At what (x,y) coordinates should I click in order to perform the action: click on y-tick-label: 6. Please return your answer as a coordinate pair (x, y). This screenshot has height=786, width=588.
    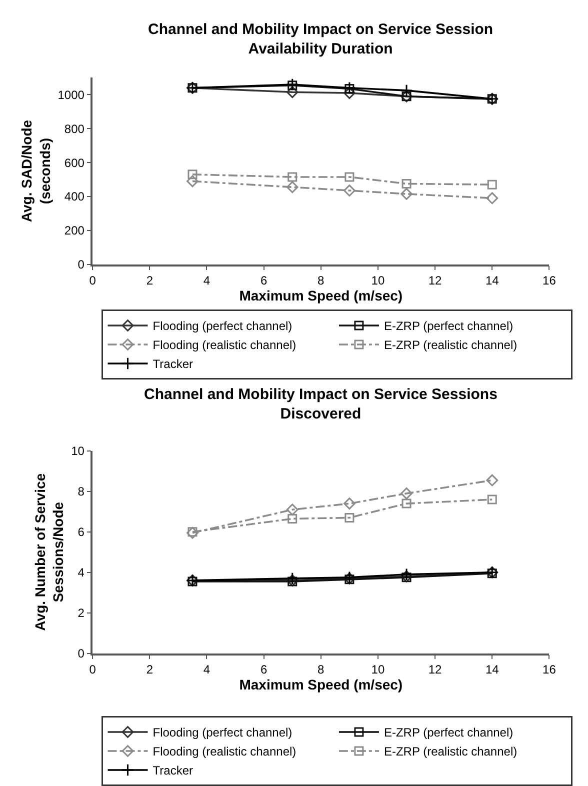
    Looking at the image, I should click on (81, 532).